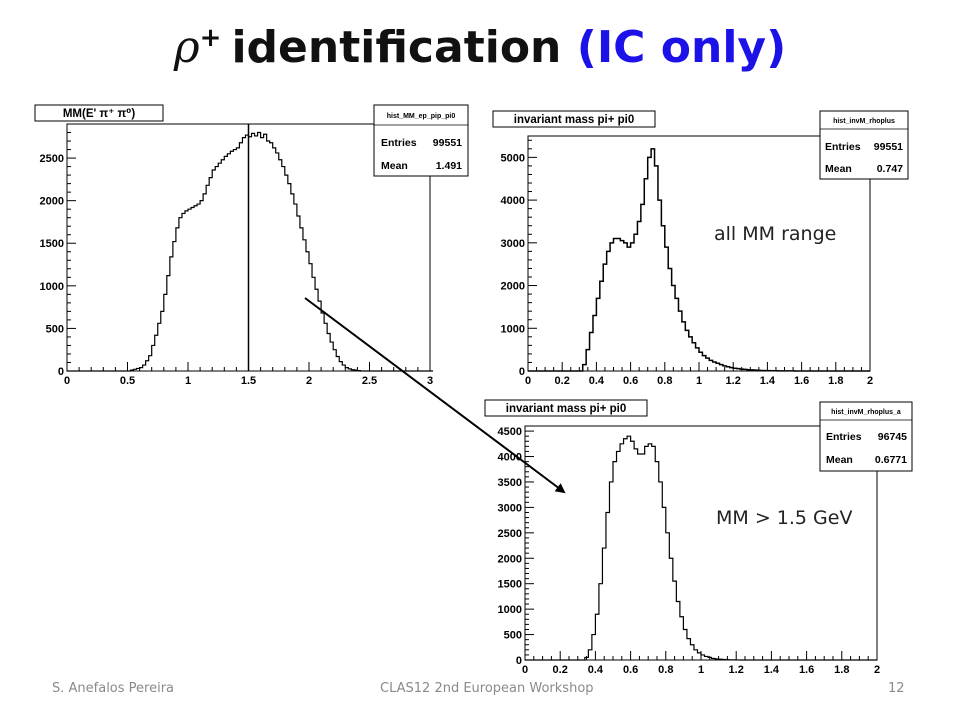 This screenshot has height=720, width=960. What do you see at coordinates (513, 158) in the screenshot?
I see `y-tick-label: 5000` at bounding box center [513, 158].